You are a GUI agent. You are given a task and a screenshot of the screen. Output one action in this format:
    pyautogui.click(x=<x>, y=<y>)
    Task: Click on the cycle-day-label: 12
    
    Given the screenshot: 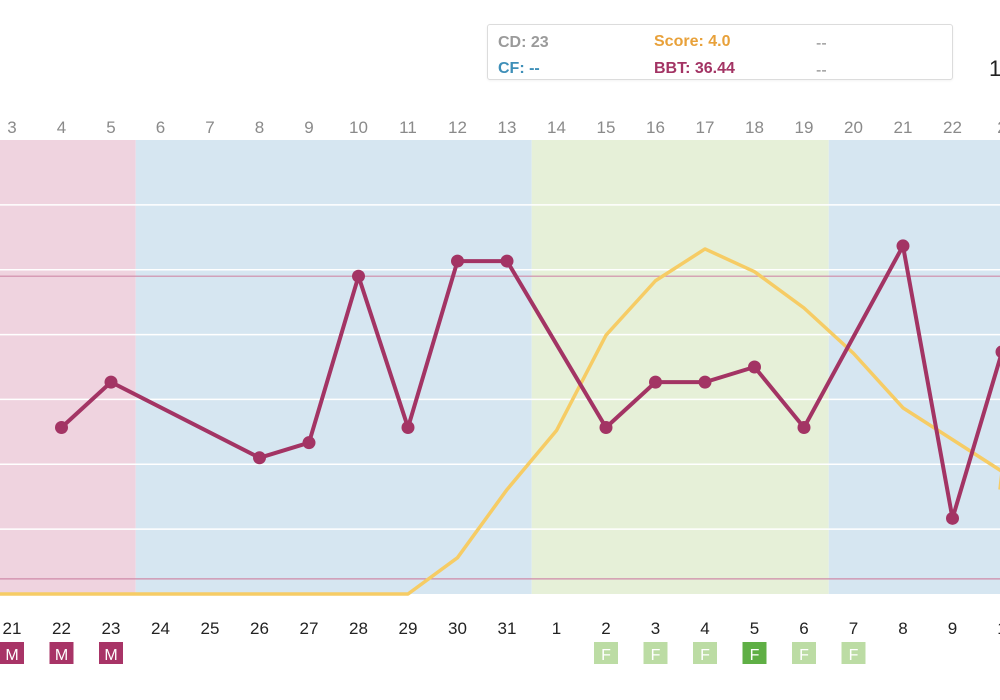 What is the action you would take?
    pyautogui.click(x=457, y=127)
    